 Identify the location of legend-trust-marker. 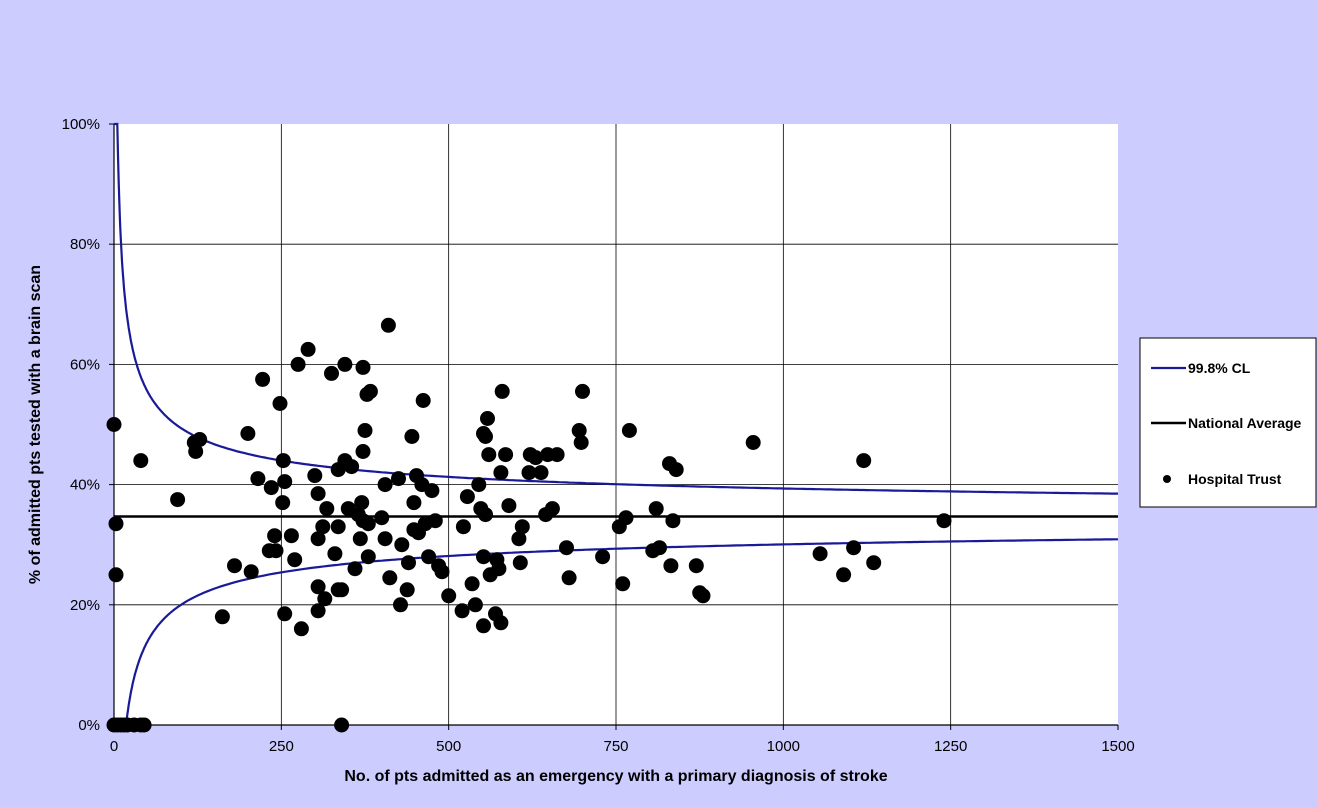
(1167, 479).